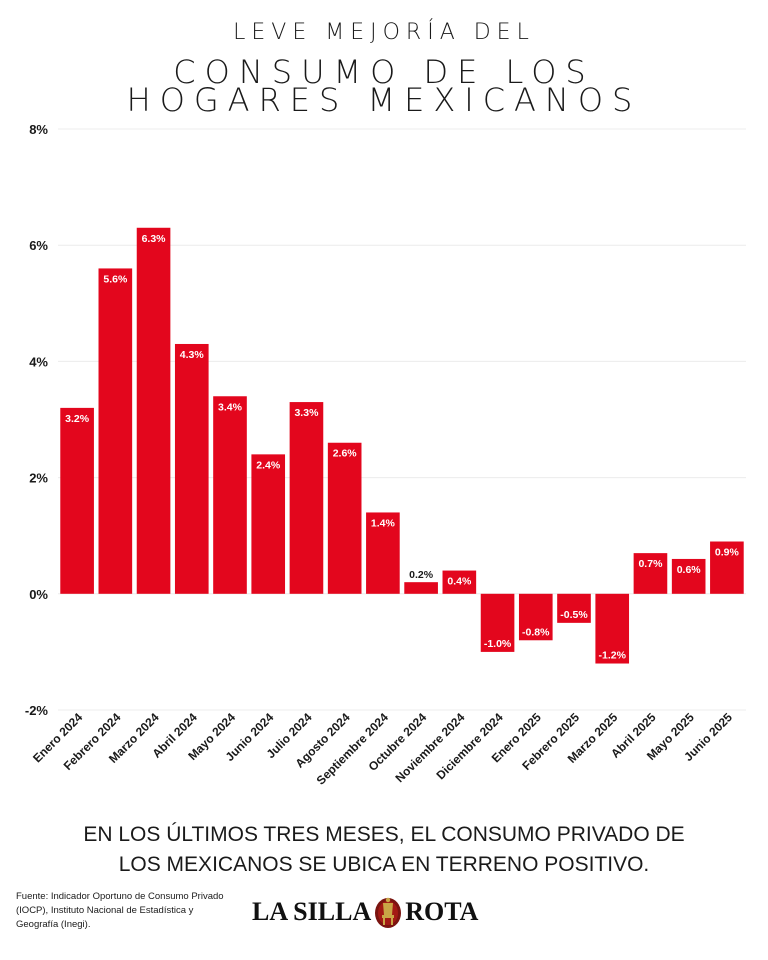  Describe the element at coordinates (77, 419) in the screenshot. I see `value-label: 3.2%` at that location.